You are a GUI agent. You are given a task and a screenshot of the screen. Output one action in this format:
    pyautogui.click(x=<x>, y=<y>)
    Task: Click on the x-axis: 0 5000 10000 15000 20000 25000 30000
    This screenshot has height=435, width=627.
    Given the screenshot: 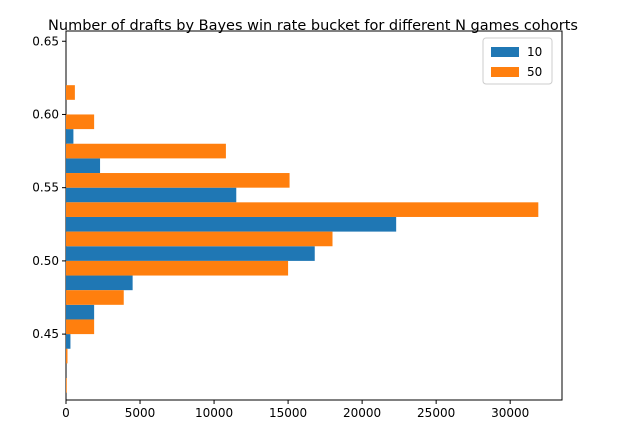 What is the action you would take?
    pyautogui.click(x=295, y=410)
    